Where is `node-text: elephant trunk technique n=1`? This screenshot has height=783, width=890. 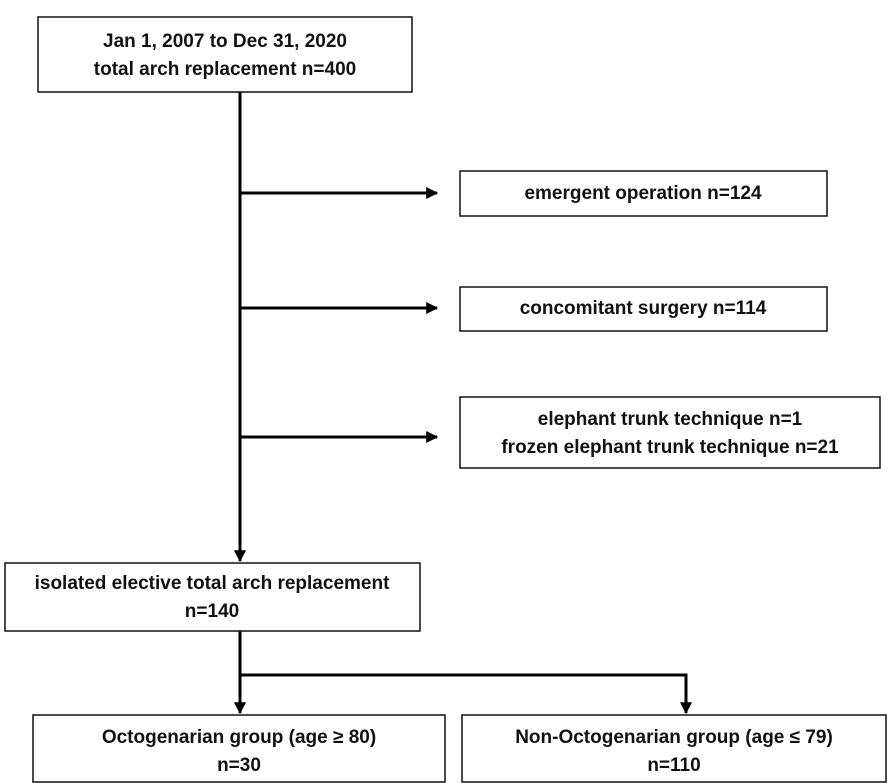
node-text: elephant trunk technique n=1 is located at coordinates (670, 419).